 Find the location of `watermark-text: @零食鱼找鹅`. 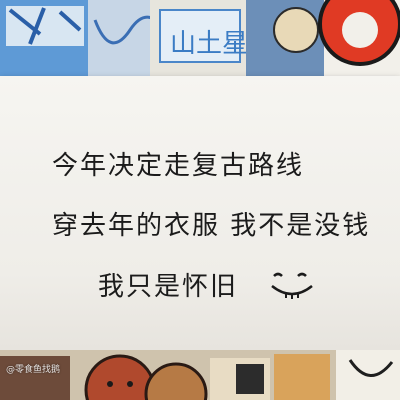

watermark-text: @零食鱼找鹅 is located at coordinates (33, 370).